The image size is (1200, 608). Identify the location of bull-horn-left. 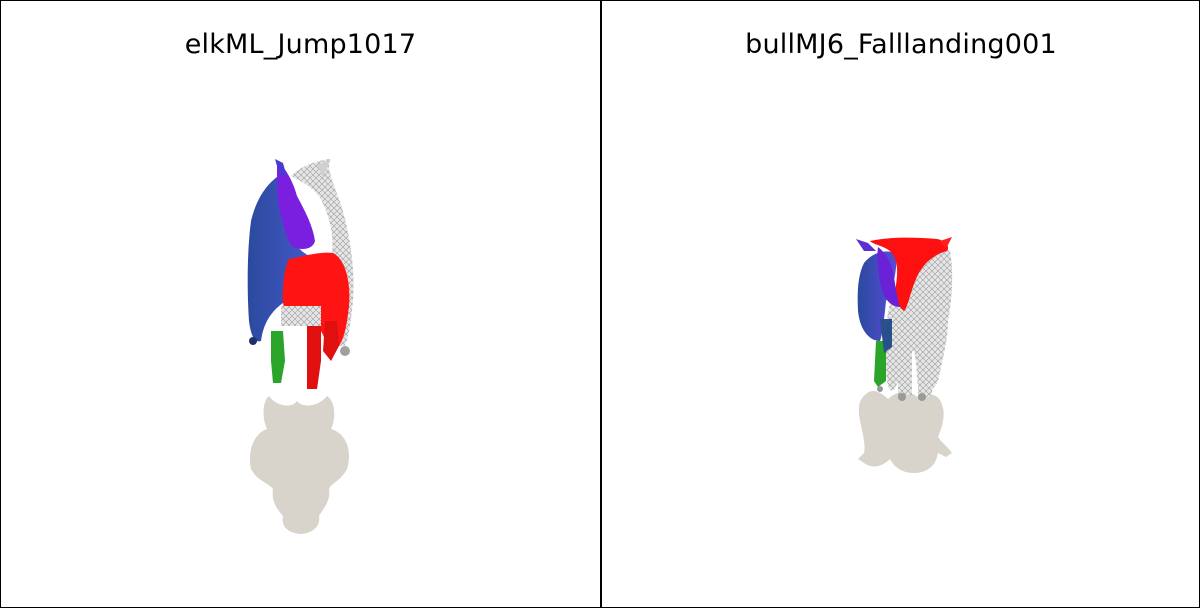
(866, 245).